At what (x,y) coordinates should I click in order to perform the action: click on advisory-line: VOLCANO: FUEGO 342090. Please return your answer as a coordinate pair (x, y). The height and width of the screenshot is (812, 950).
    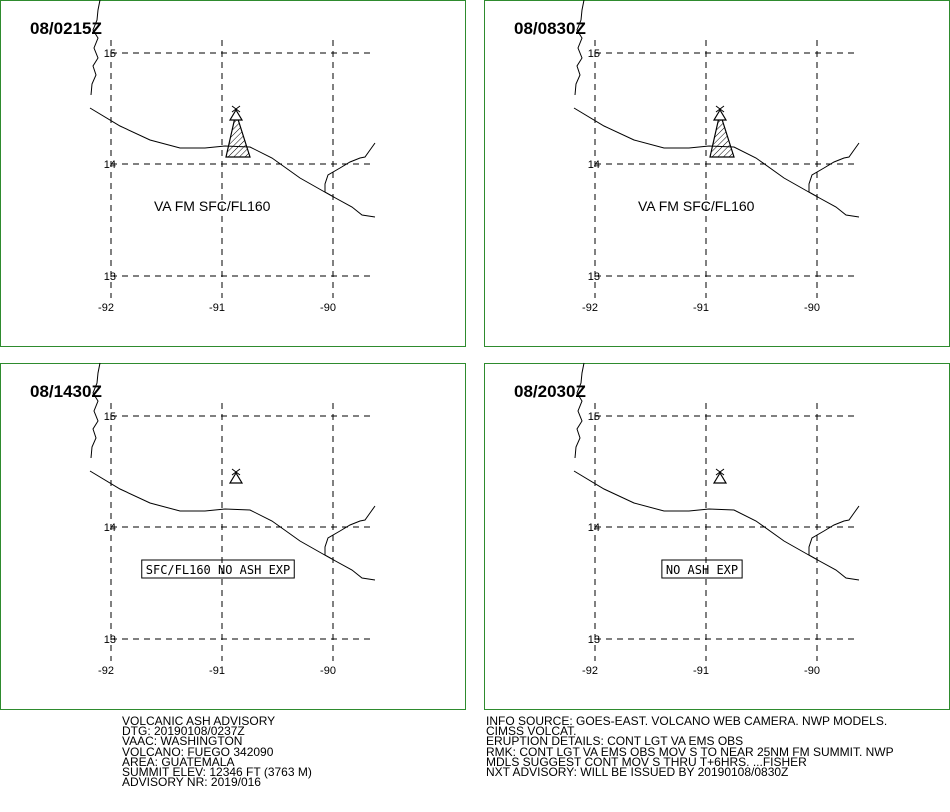
    Looking at the image, I should click on (198, 751).